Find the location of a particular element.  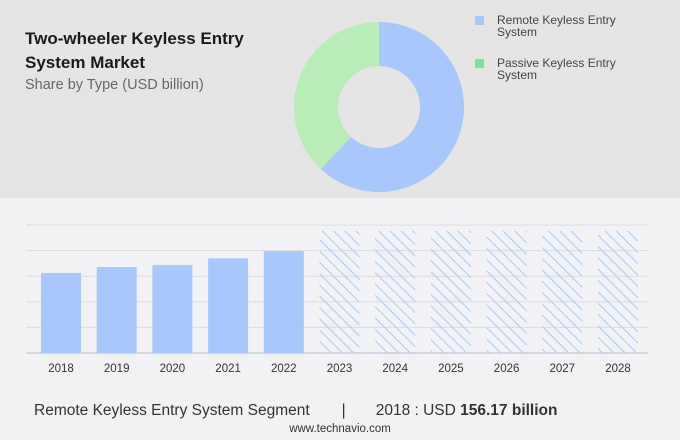

donut-slice-passive is located at coordinates (336, 95).